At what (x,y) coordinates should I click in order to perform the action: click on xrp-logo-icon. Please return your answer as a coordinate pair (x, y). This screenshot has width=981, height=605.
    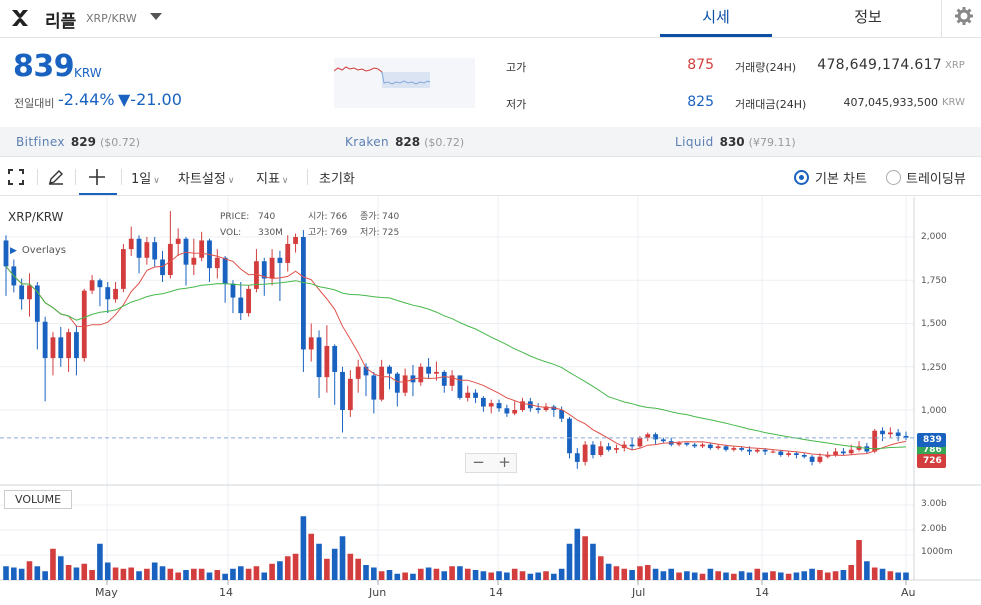
    Looking at the image, I should click on (20, 18).